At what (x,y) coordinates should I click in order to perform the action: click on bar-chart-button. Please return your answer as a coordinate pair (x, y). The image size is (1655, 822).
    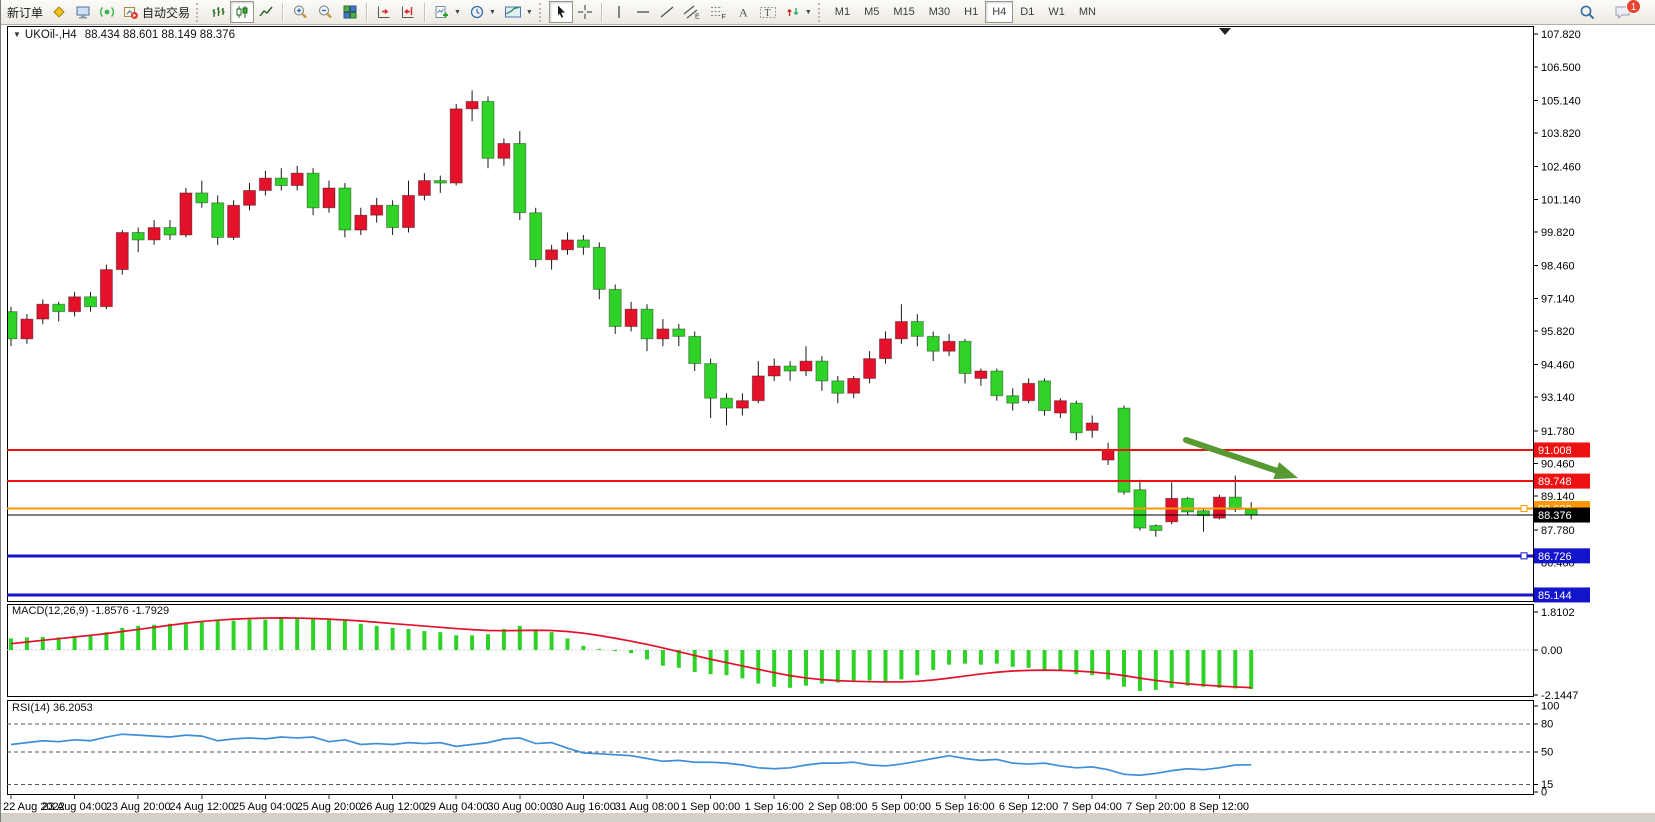
    Looking at the image, I should click on (218, 12).